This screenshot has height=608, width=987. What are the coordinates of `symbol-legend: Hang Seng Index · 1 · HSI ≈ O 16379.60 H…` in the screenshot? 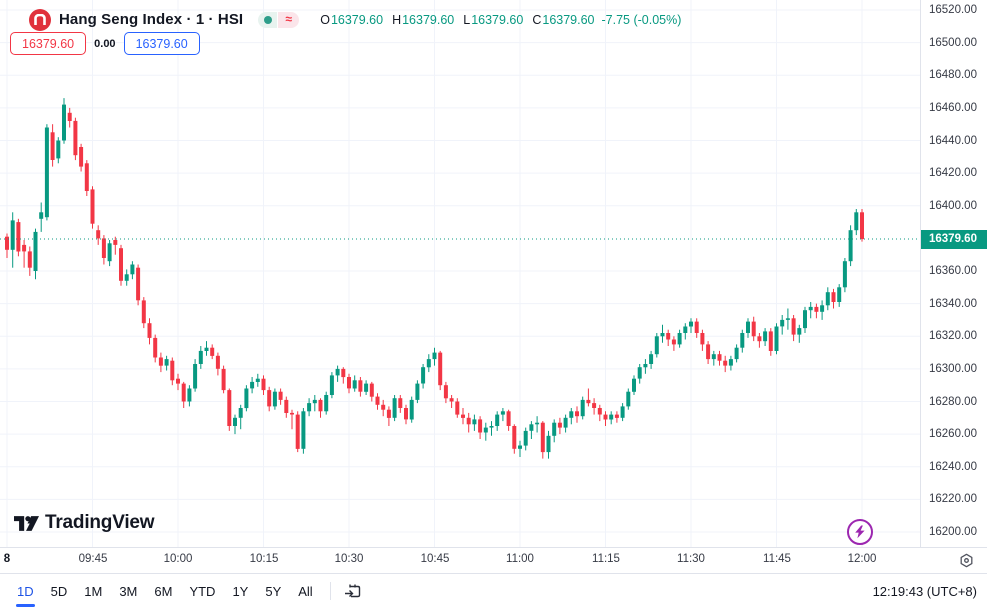 It's located at (355, 19).